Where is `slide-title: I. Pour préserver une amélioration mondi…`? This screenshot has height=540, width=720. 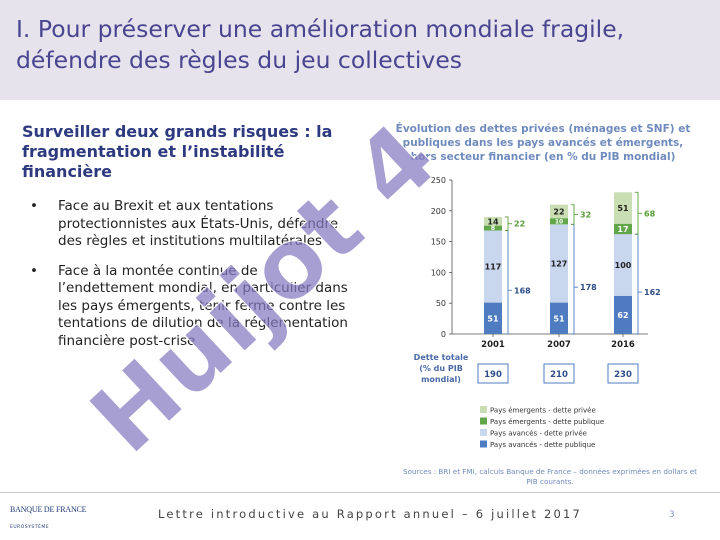 slide-title: I. Pour préserver une amélioration mondi… is located at coordinates (320, 44).